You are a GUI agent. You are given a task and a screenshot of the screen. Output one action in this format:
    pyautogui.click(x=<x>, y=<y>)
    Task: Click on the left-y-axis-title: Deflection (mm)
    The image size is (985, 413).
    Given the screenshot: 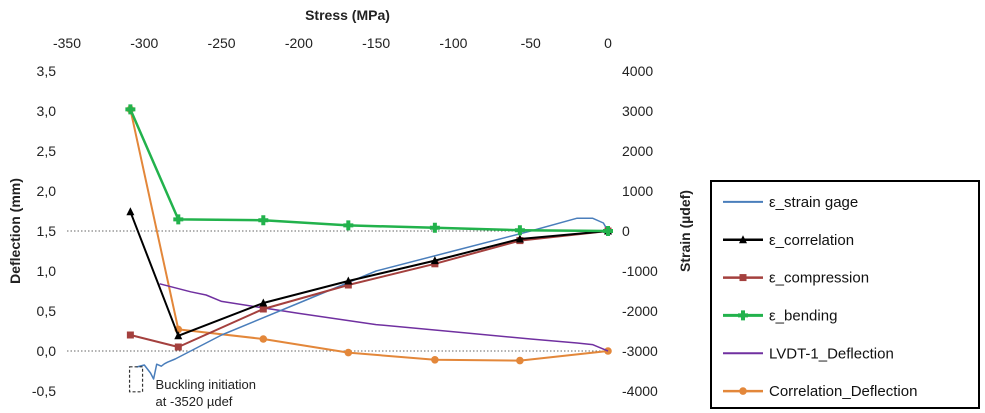 What is the action you would take?
    pyautogui.click(x=15, y=231)
    